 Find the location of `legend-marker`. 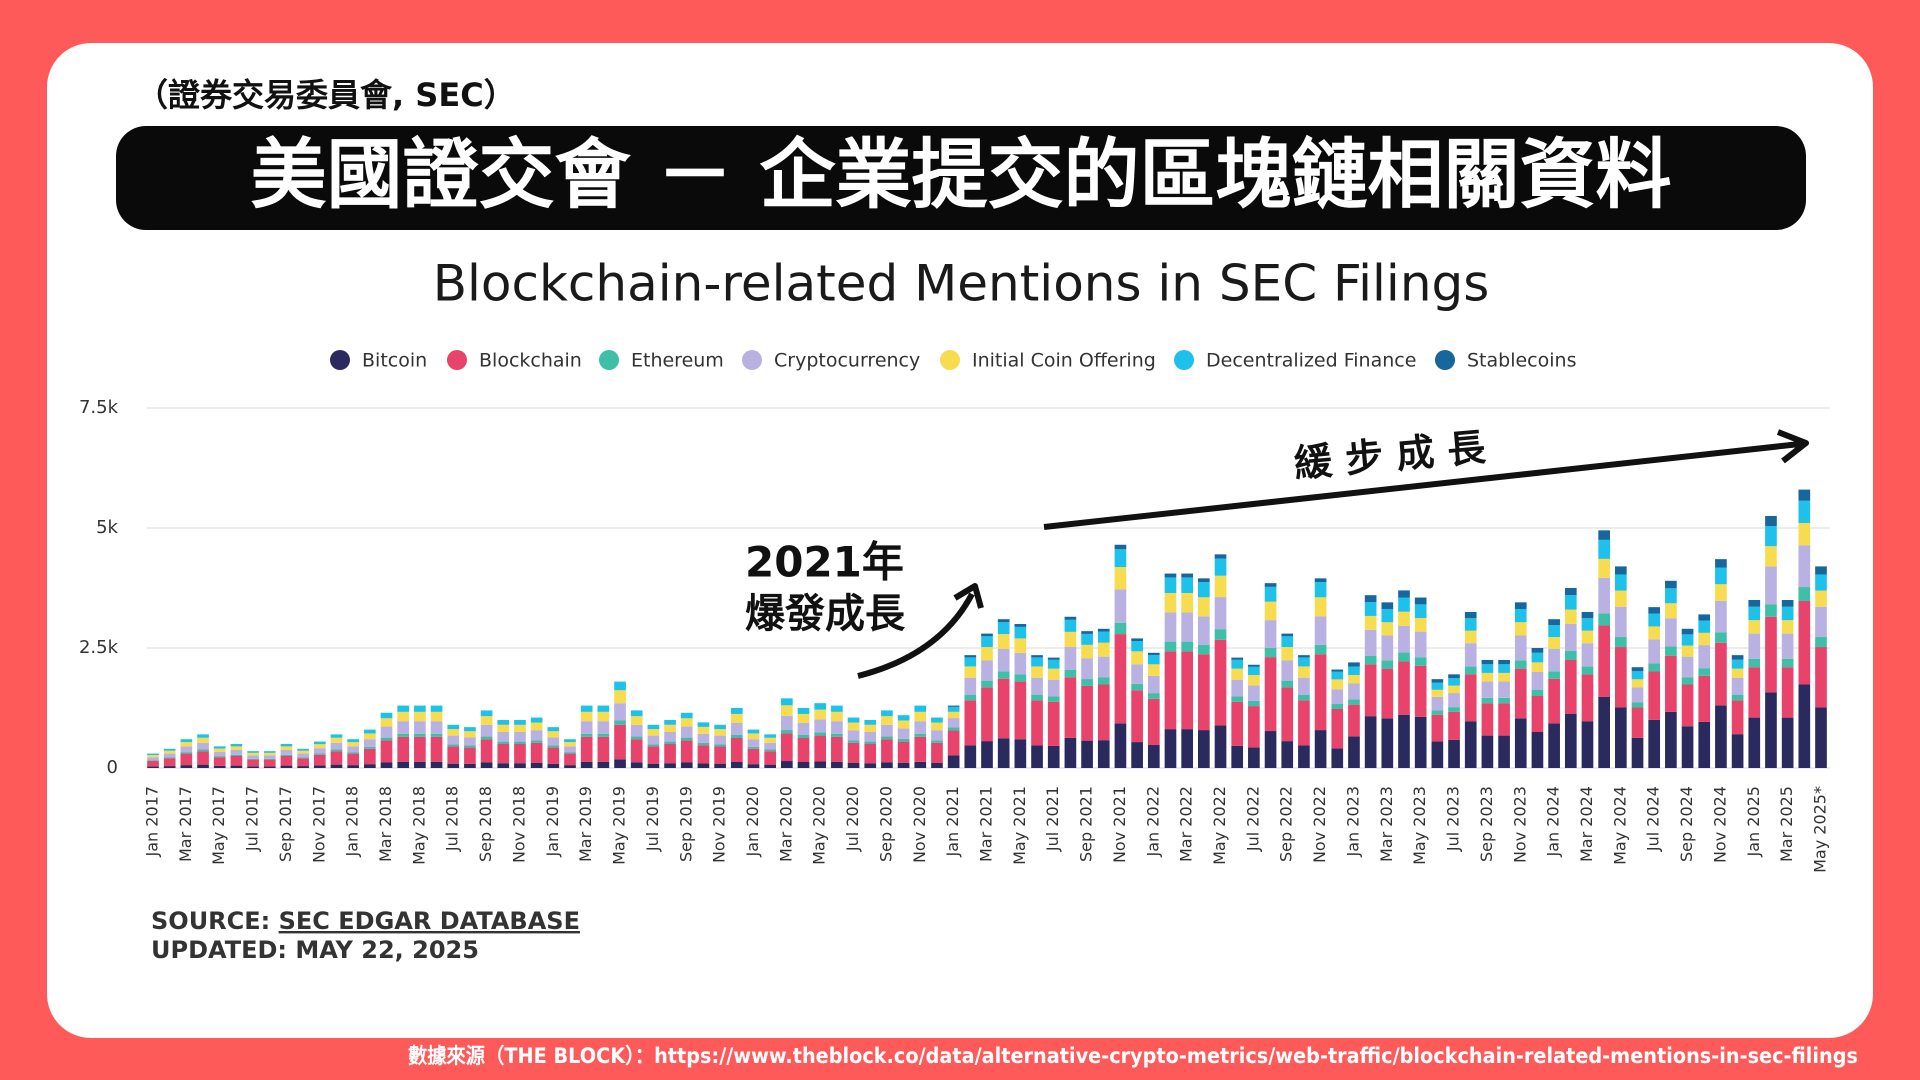

legend-marker is located at coordinates (609, 360).